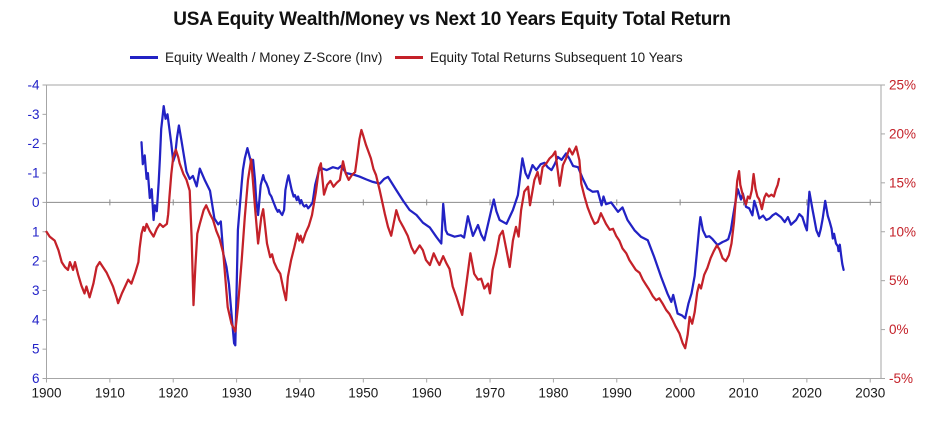 The image size is (937, 428). I want to click on left-axis-tick-label: 3, so click(36, 290).